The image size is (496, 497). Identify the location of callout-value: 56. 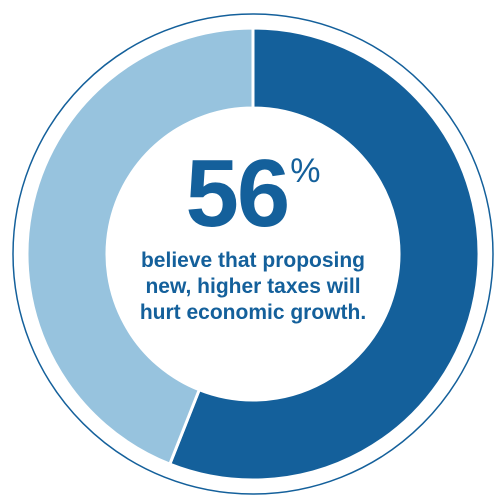
(237, 193).